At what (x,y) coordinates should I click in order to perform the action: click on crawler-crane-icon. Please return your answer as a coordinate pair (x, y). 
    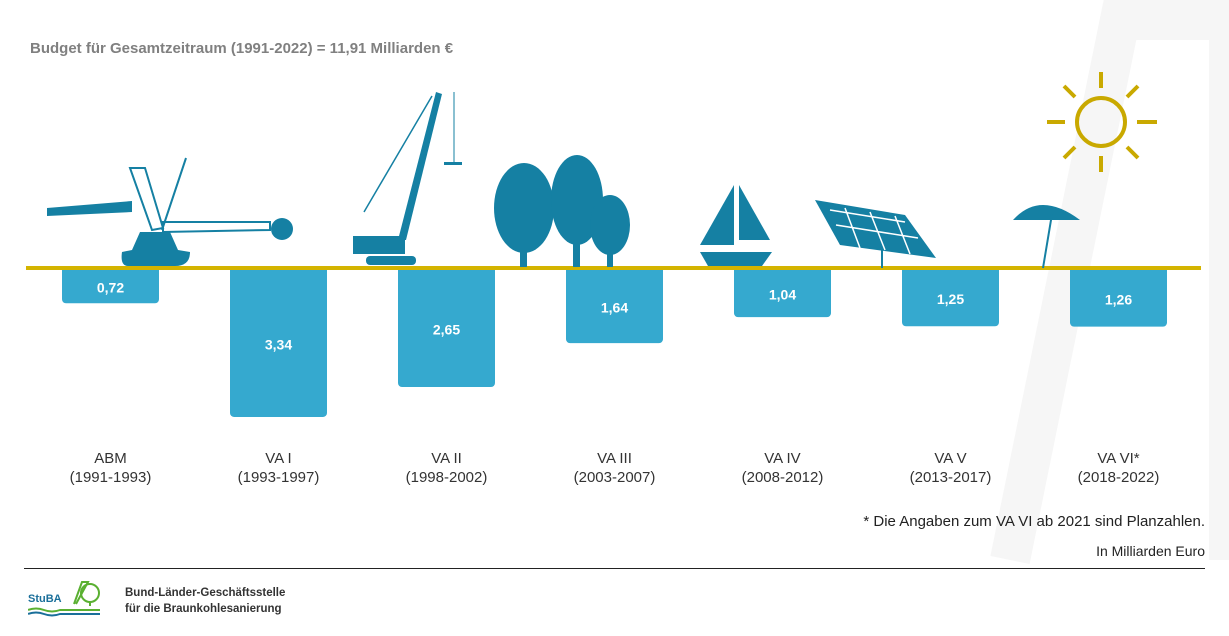
    Looking at the image, I should click on (407, 178).